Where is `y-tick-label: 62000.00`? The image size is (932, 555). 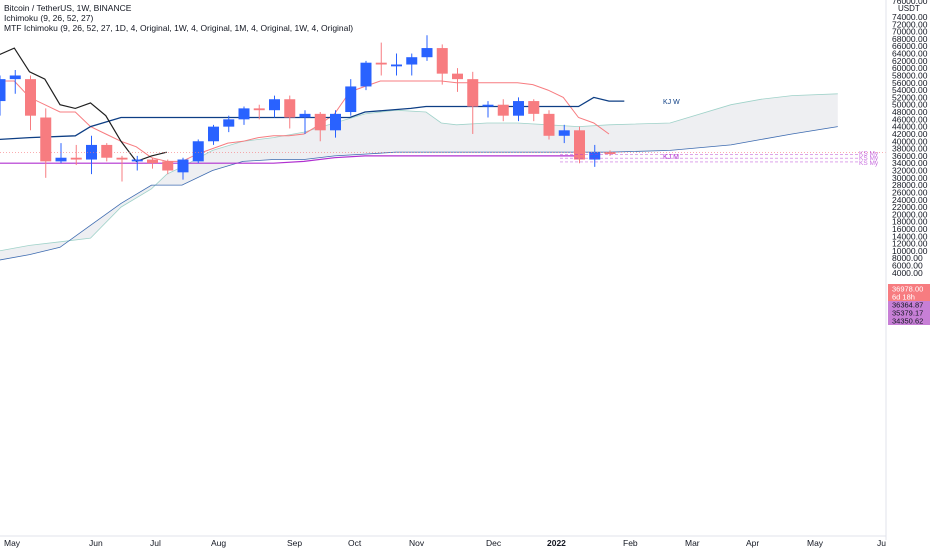 y-tick-label: 62000.00 is located at coordinates (910, 61).